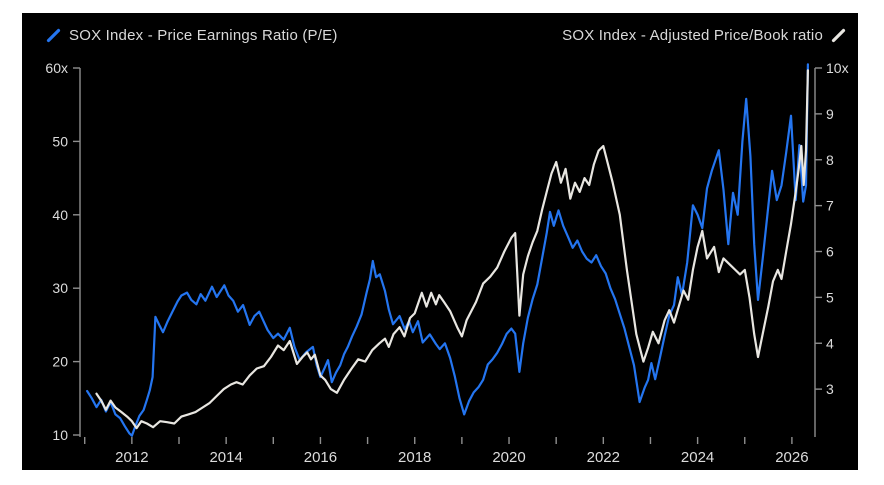 The height and width of the screenshot is (485, 884). What do you see at coordinates (791, 457) in the screenshot?
I see `x-tick-label: 2026` at bounding box center [791, 457].